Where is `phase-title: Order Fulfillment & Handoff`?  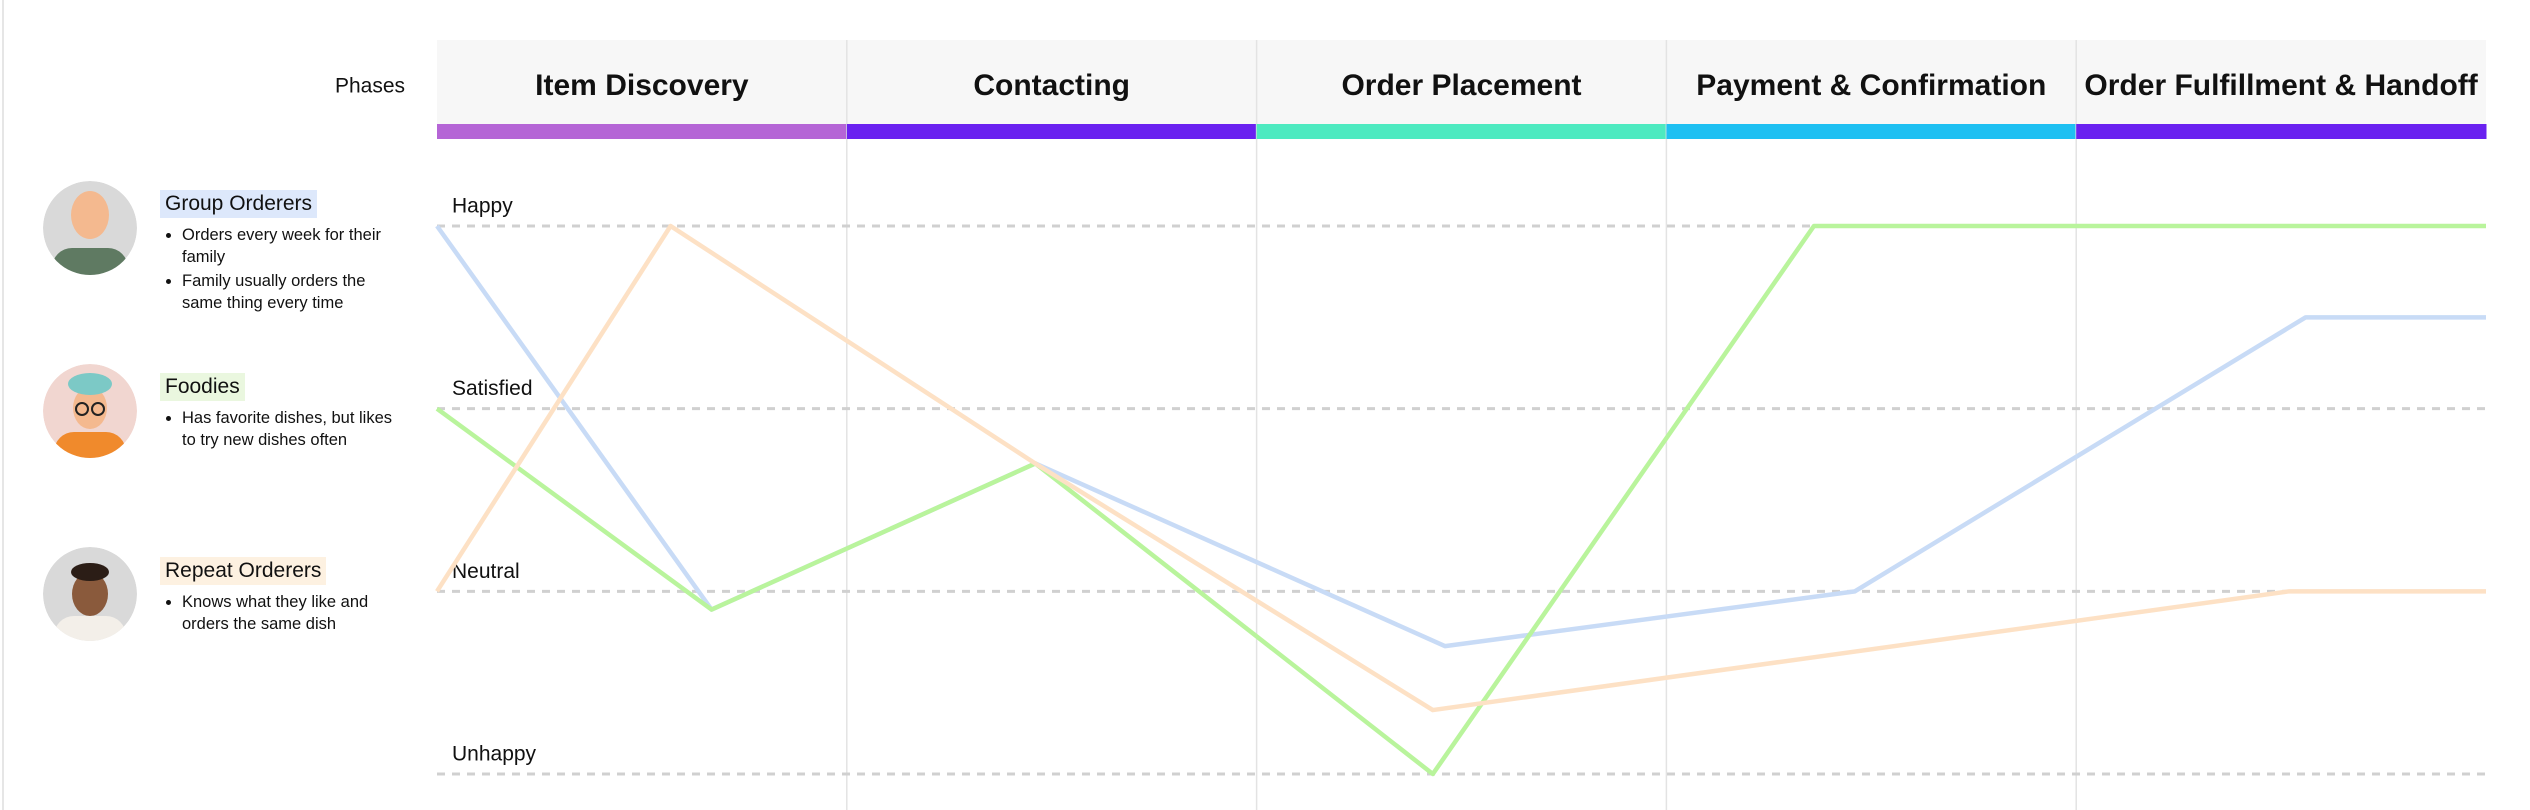 phase-title: Order Fulfillment & Handoff is located at coordinates (2281, 85).